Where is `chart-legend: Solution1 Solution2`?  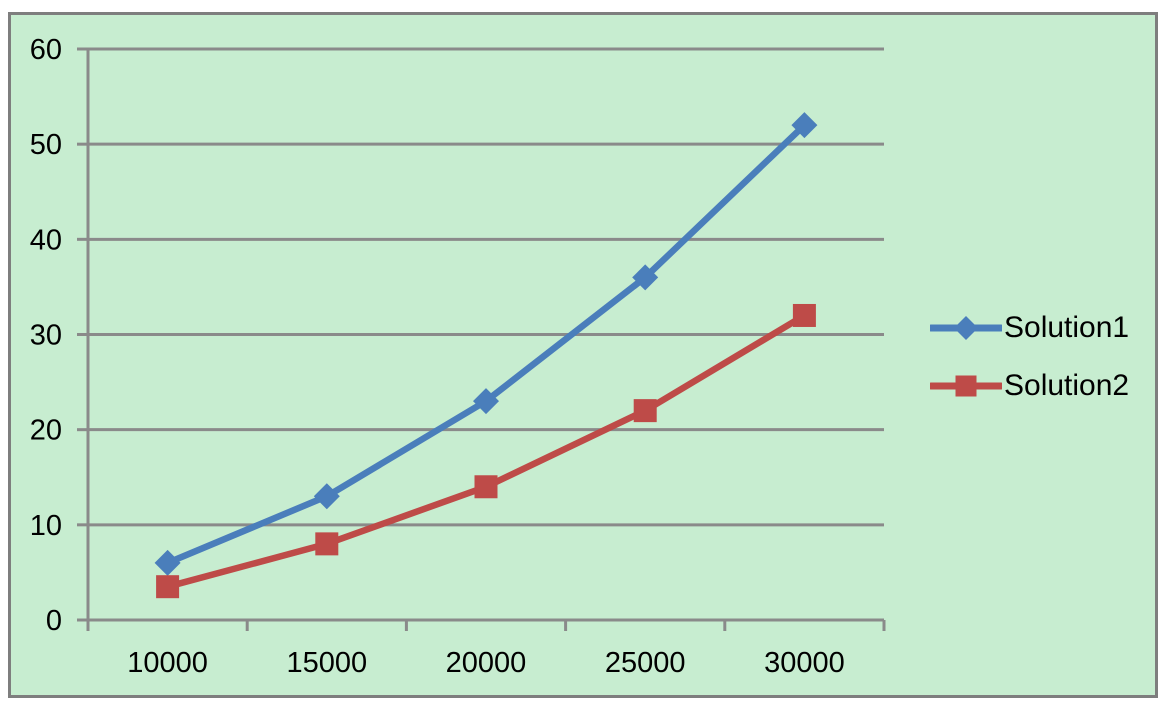
chart-legend: Solution1 Solution2 is located at coordinates (1029, 356).